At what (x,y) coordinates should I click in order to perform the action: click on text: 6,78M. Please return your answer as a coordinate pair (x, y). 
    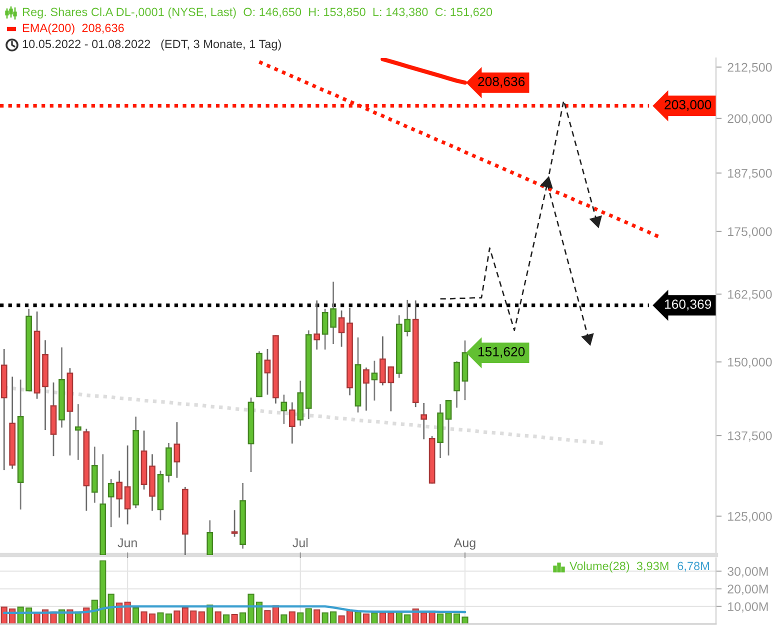
    Looking at the image, I should click on (693, 567).